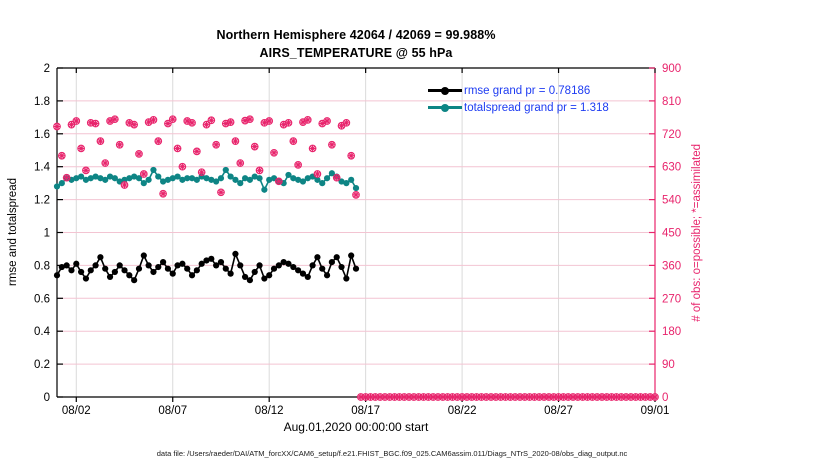 This screenshot has height=470, width=830. Describe the element at coordinates (206, 157) in the screenshot. I see `series-obs_possible_assimilated` at that location.